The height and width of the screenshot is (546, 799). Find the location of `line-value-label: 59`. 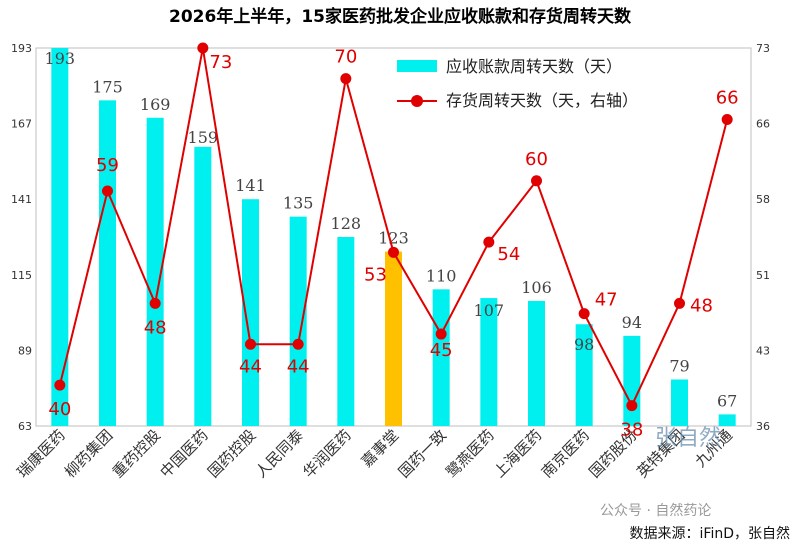

line-value-label: 59 is located at coordinates (107, 165).